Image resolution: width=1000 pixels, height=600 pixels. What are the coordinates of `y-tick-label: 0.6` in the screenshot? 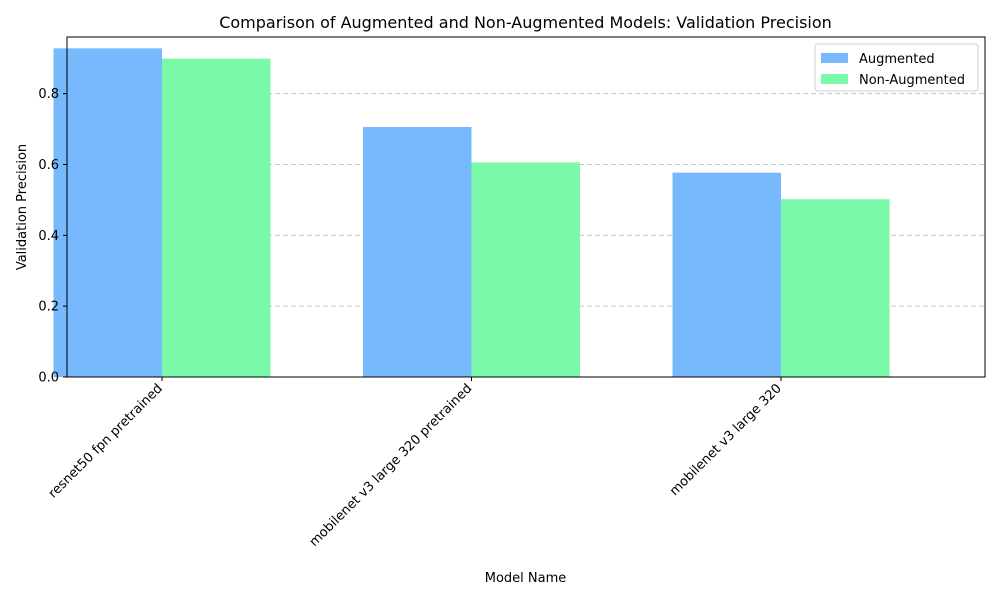 It's located at (48, 165).